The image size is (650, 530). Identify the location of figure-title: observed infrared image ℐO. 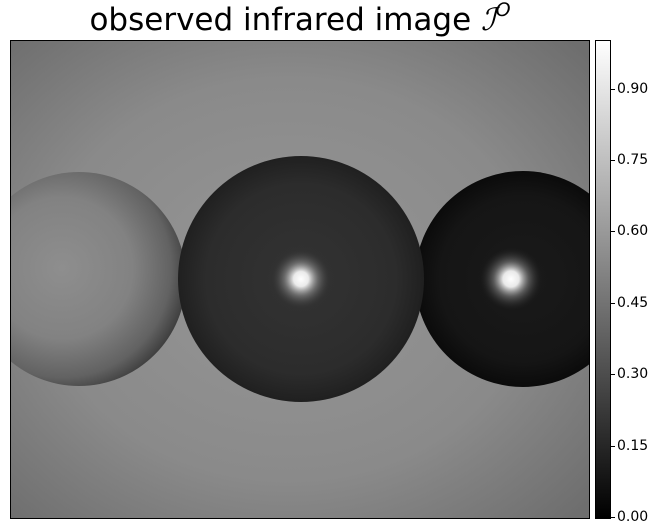
(300, 20).